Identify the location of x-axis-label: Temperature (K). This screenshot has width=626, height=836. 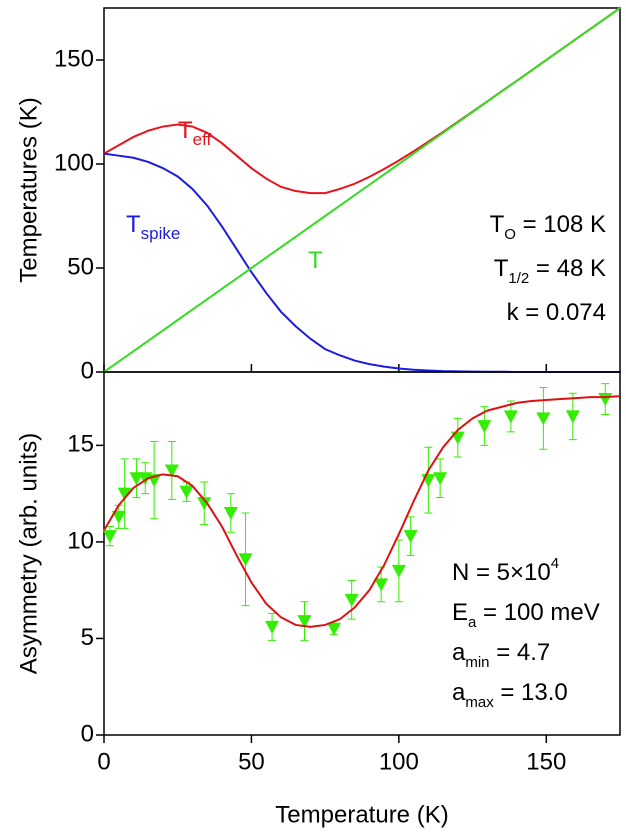
(361, 814).